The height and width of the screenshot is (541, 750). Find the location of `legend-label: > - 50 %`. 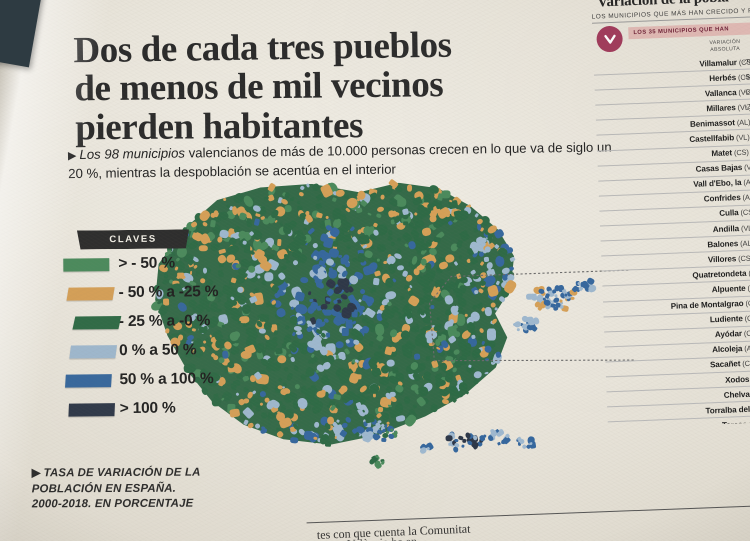

legend-label: > - 50 % is located at coordinates (146, 263).